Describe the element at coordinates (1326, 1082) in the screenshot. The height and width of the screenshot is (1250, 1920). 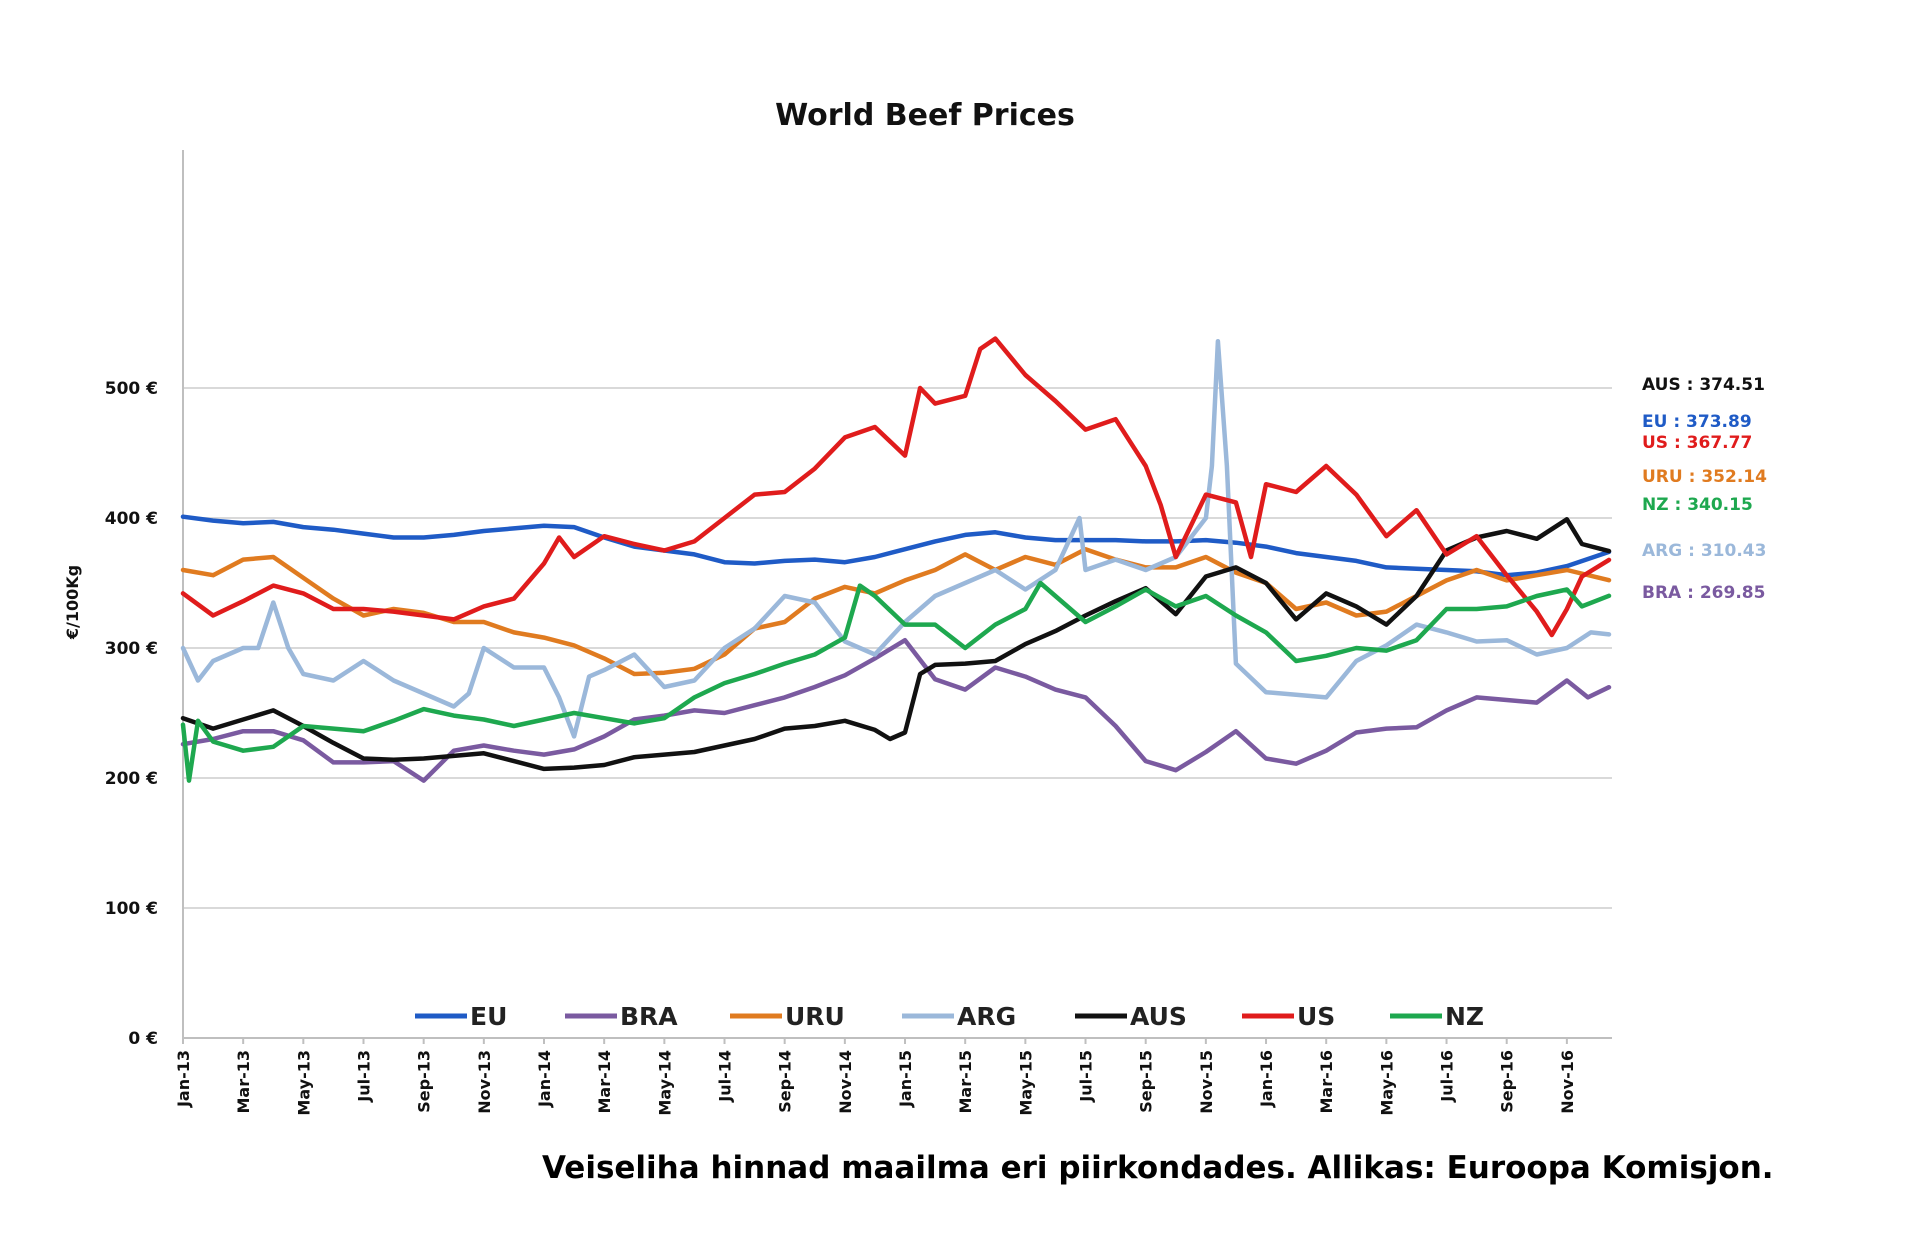
I see `x-tick-label: Mar-16` at that location.